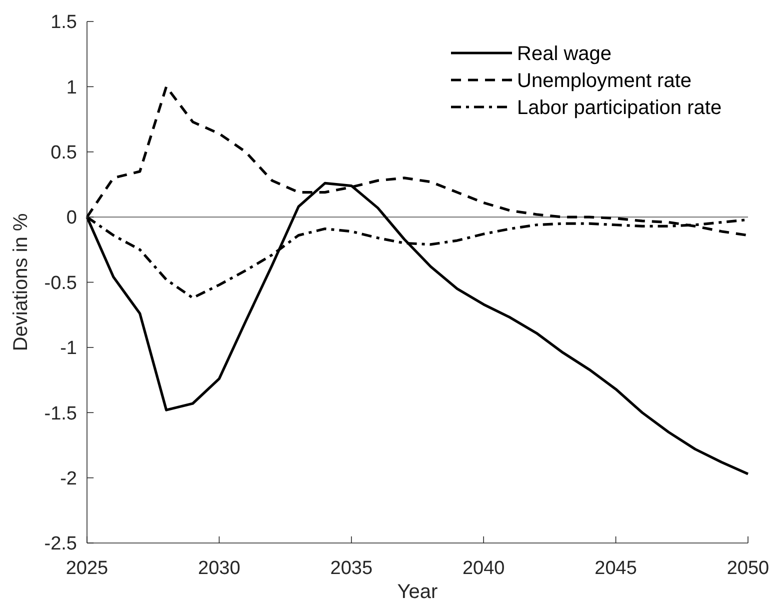  Describe the element at coordinates (351, 568) in the screenshot. I see `x-tick-label: 2035` at that location.